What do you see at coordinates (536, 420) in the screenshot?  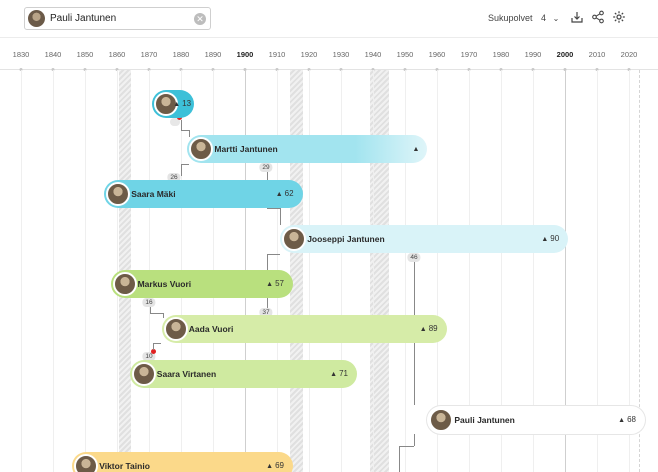 I see `person-bar-pauli: Pauli Jantunen ▲ 68` at bounding box center [536, 420].